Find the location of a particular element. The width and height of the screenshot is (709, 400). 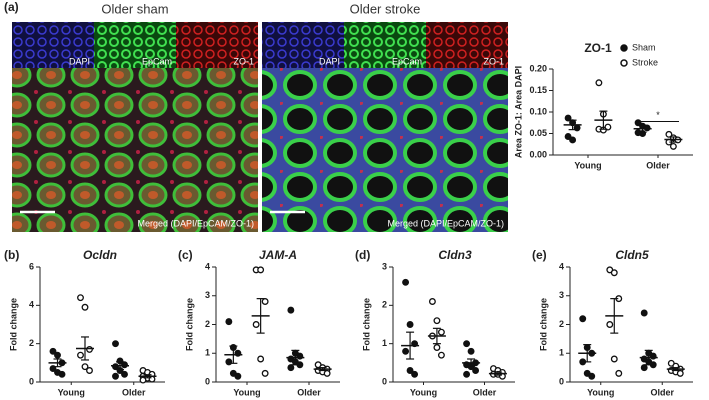

chart-title: Ocldn is located at coordinates (100, 255).